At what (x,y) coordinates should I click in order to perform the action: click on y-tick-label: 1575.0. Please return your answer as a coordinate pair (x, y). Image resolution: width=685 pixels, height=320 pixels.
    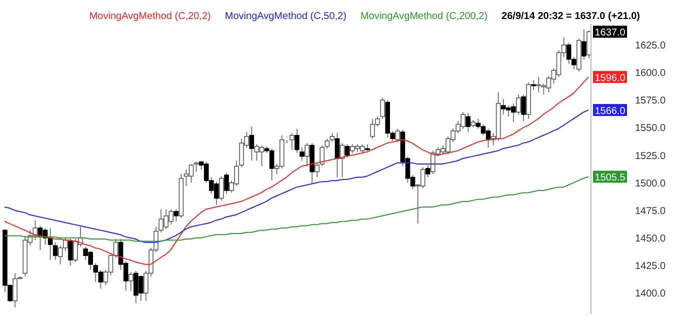
    Looking at the image, I should click on (650, 101).